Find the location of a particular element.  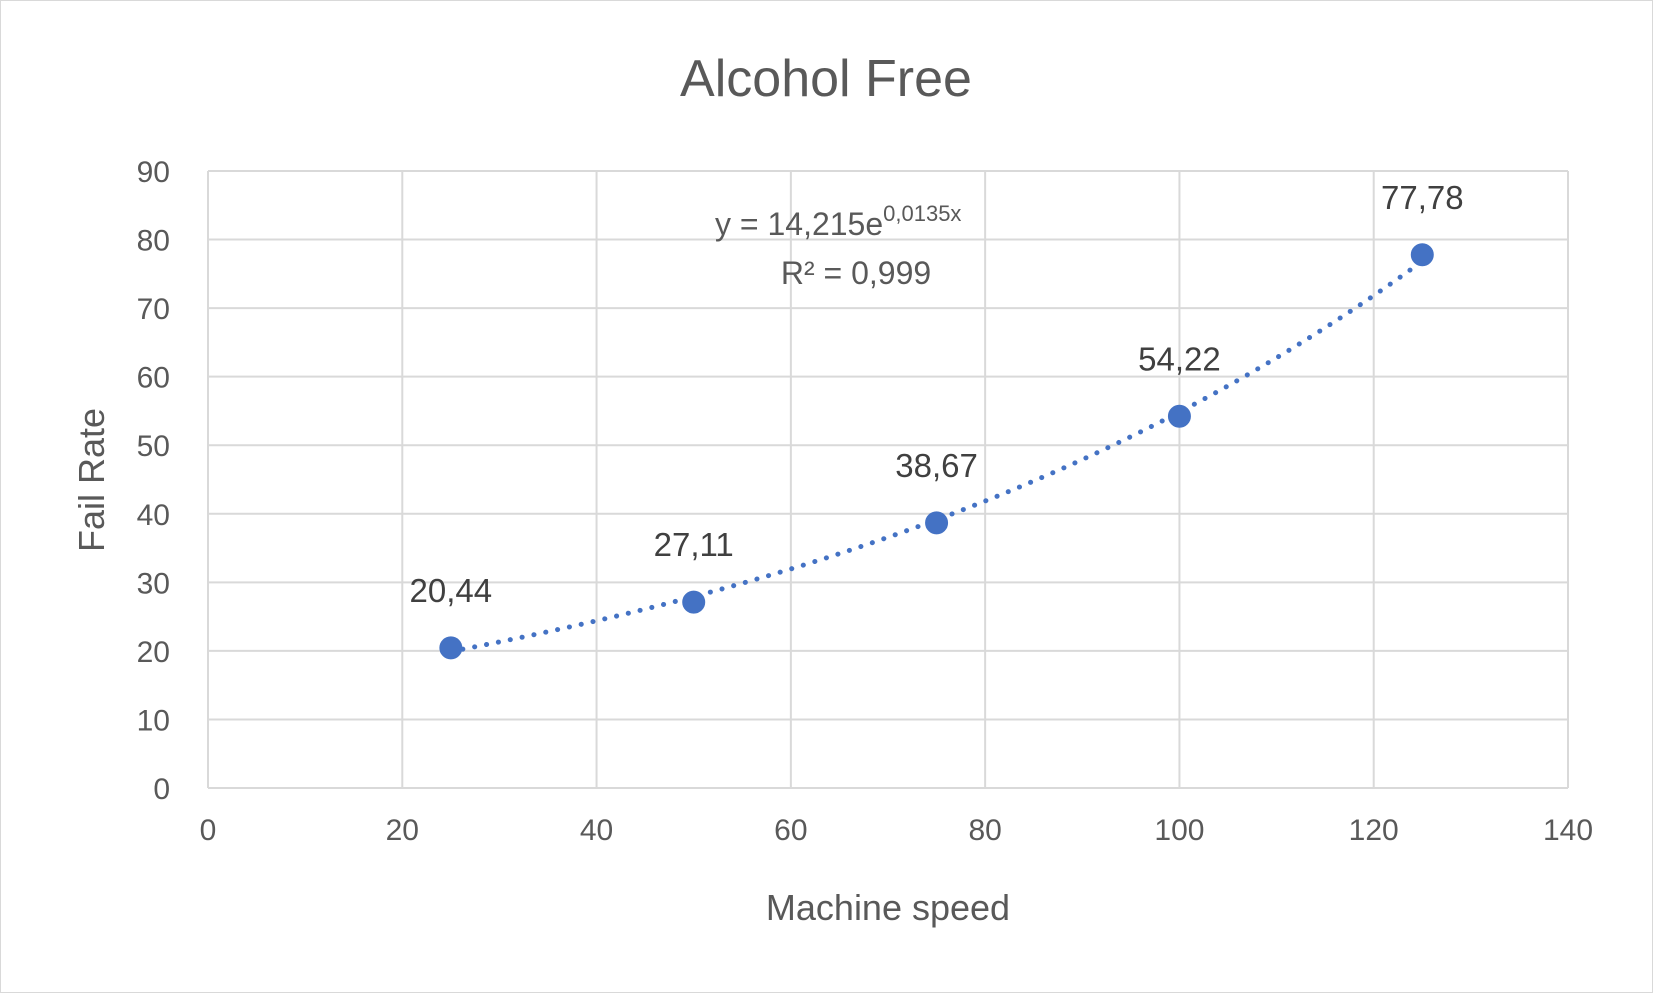

x-tick-label: 0 is located at coordinates (208, 830).